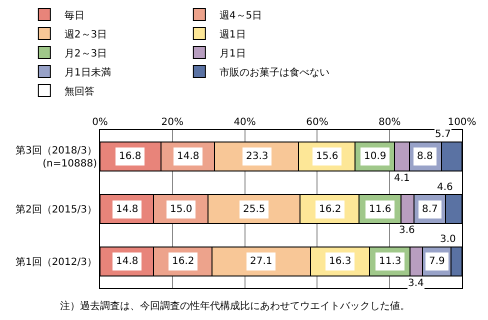 This screenshot has width=488, height=320. Describe the element at coordinates (86, 54) in the screenshot. I see `legend-label: 月2～3日` at that location.